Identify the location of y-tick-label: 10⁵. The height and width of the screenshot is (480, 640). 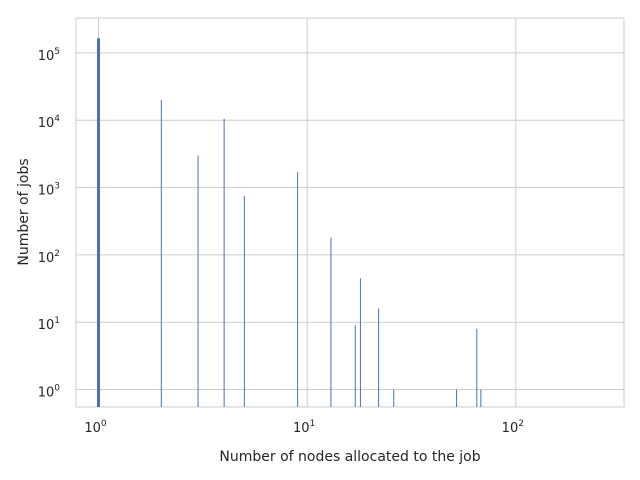
(49, 55).